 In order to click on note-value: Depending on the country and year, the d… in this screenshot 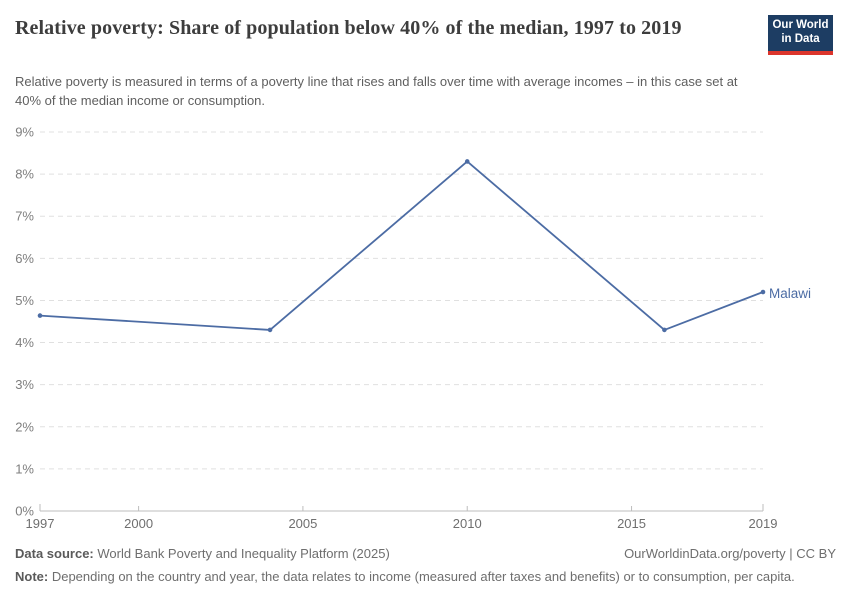, I will do `click(421, 576)`.